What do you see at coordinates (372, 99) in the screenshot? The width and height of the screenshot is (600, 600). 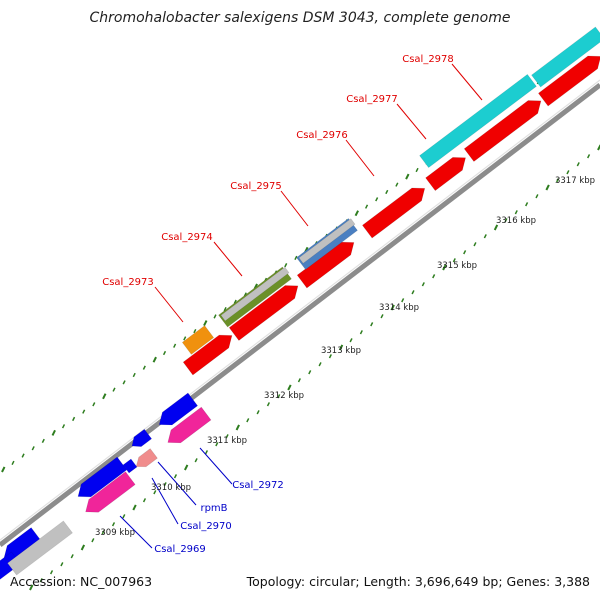 I see `gene-label-top: Csal_2977` at bounding box center [372, 99].